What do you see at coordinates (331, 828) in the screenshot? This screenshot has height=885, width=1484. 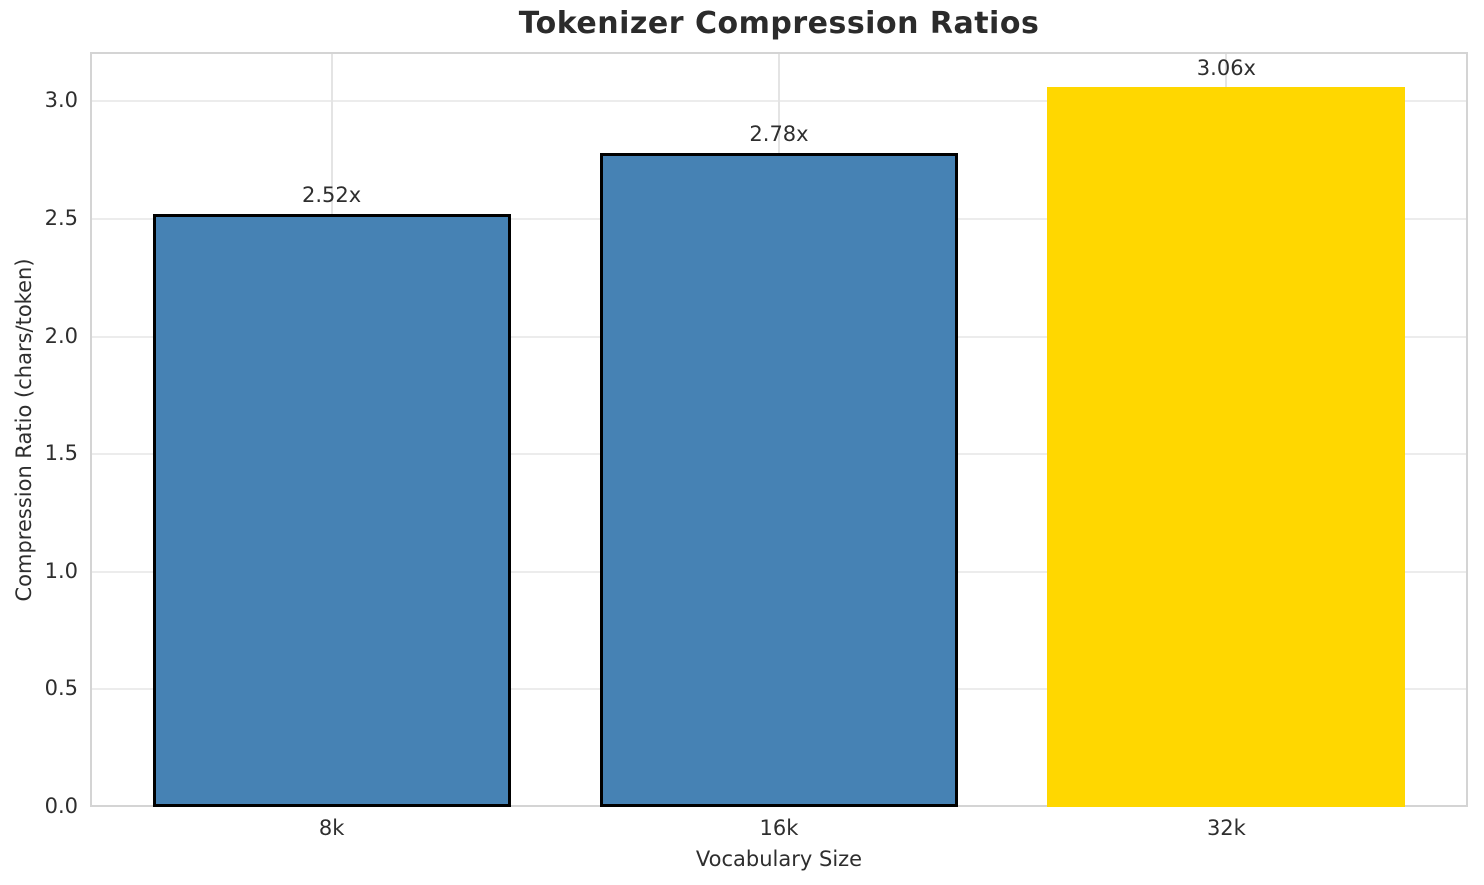 I see `x-tick-label: 8k` at bounding box center [331, 828].